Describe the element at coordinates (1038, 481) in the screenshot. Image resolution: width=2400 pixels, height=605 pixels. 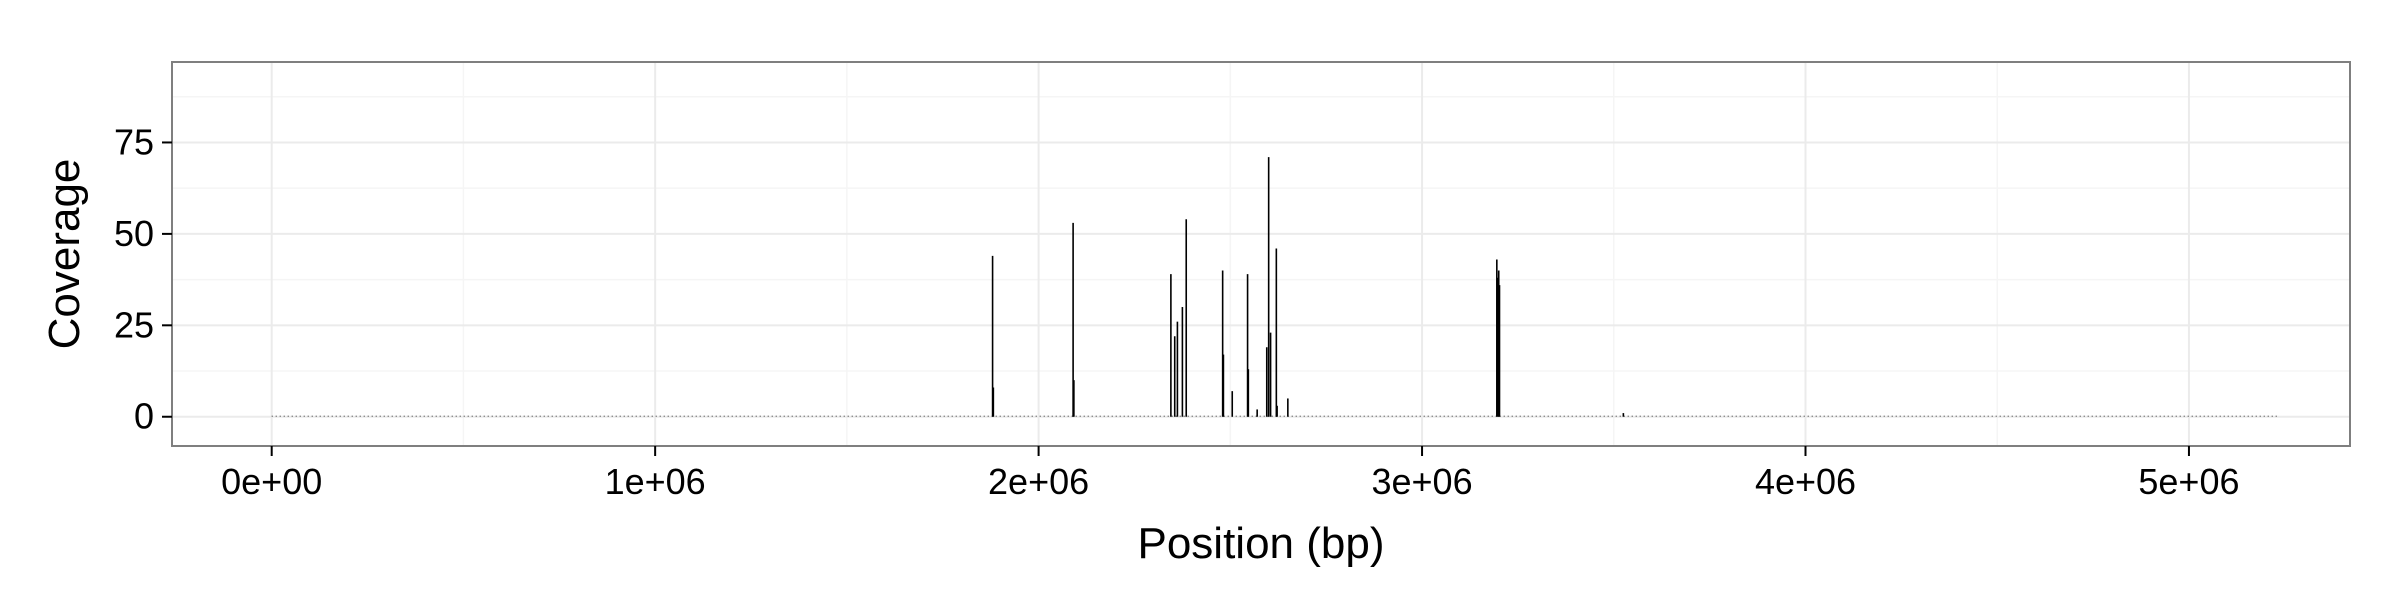
I see `x-tick-label: 2e+06` at that location.